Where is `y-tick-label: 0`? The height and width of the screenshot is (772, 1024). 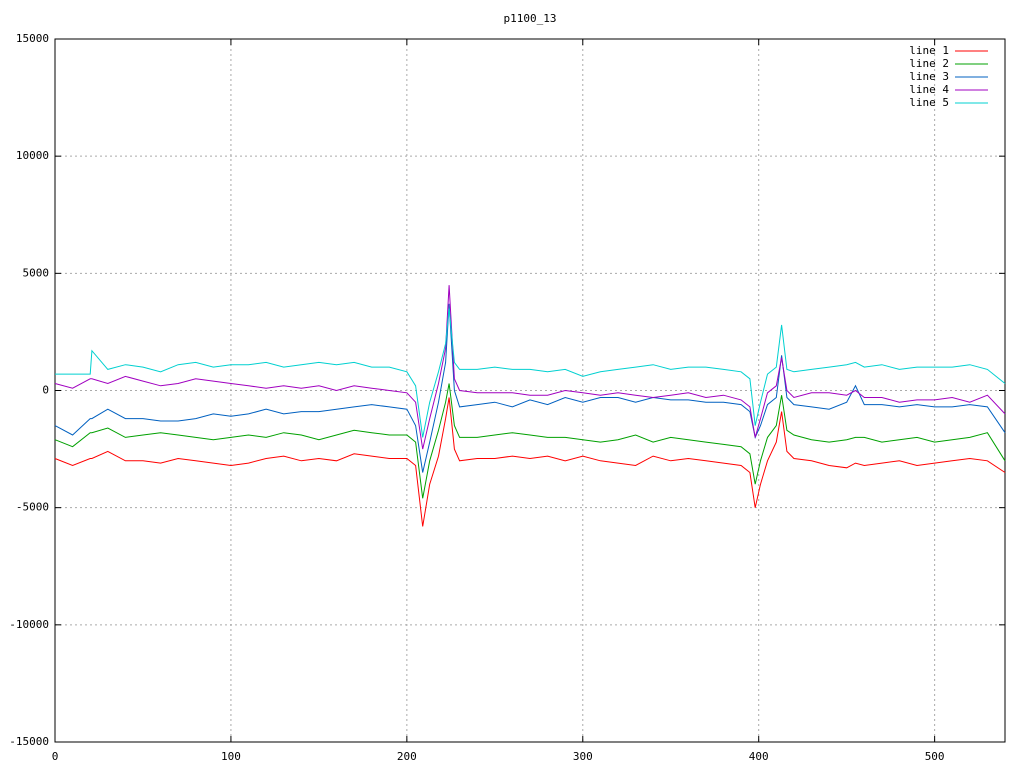
y-tick-label: 0 is located at coordinates (45, 390).